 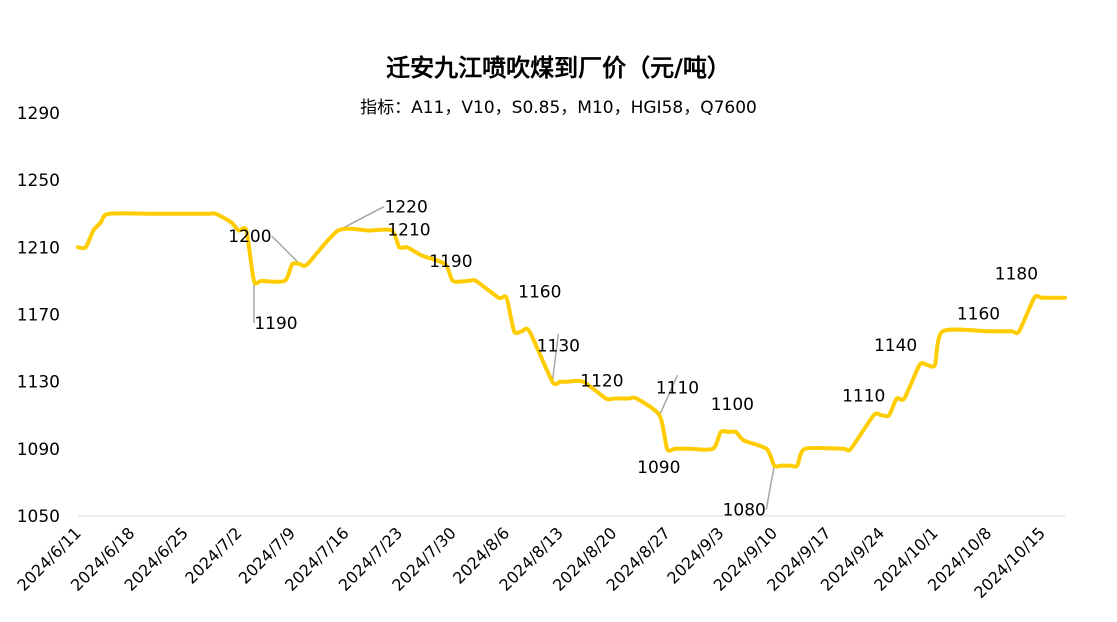 I want to click on data-label: 1080, so click(x=744, y=511).